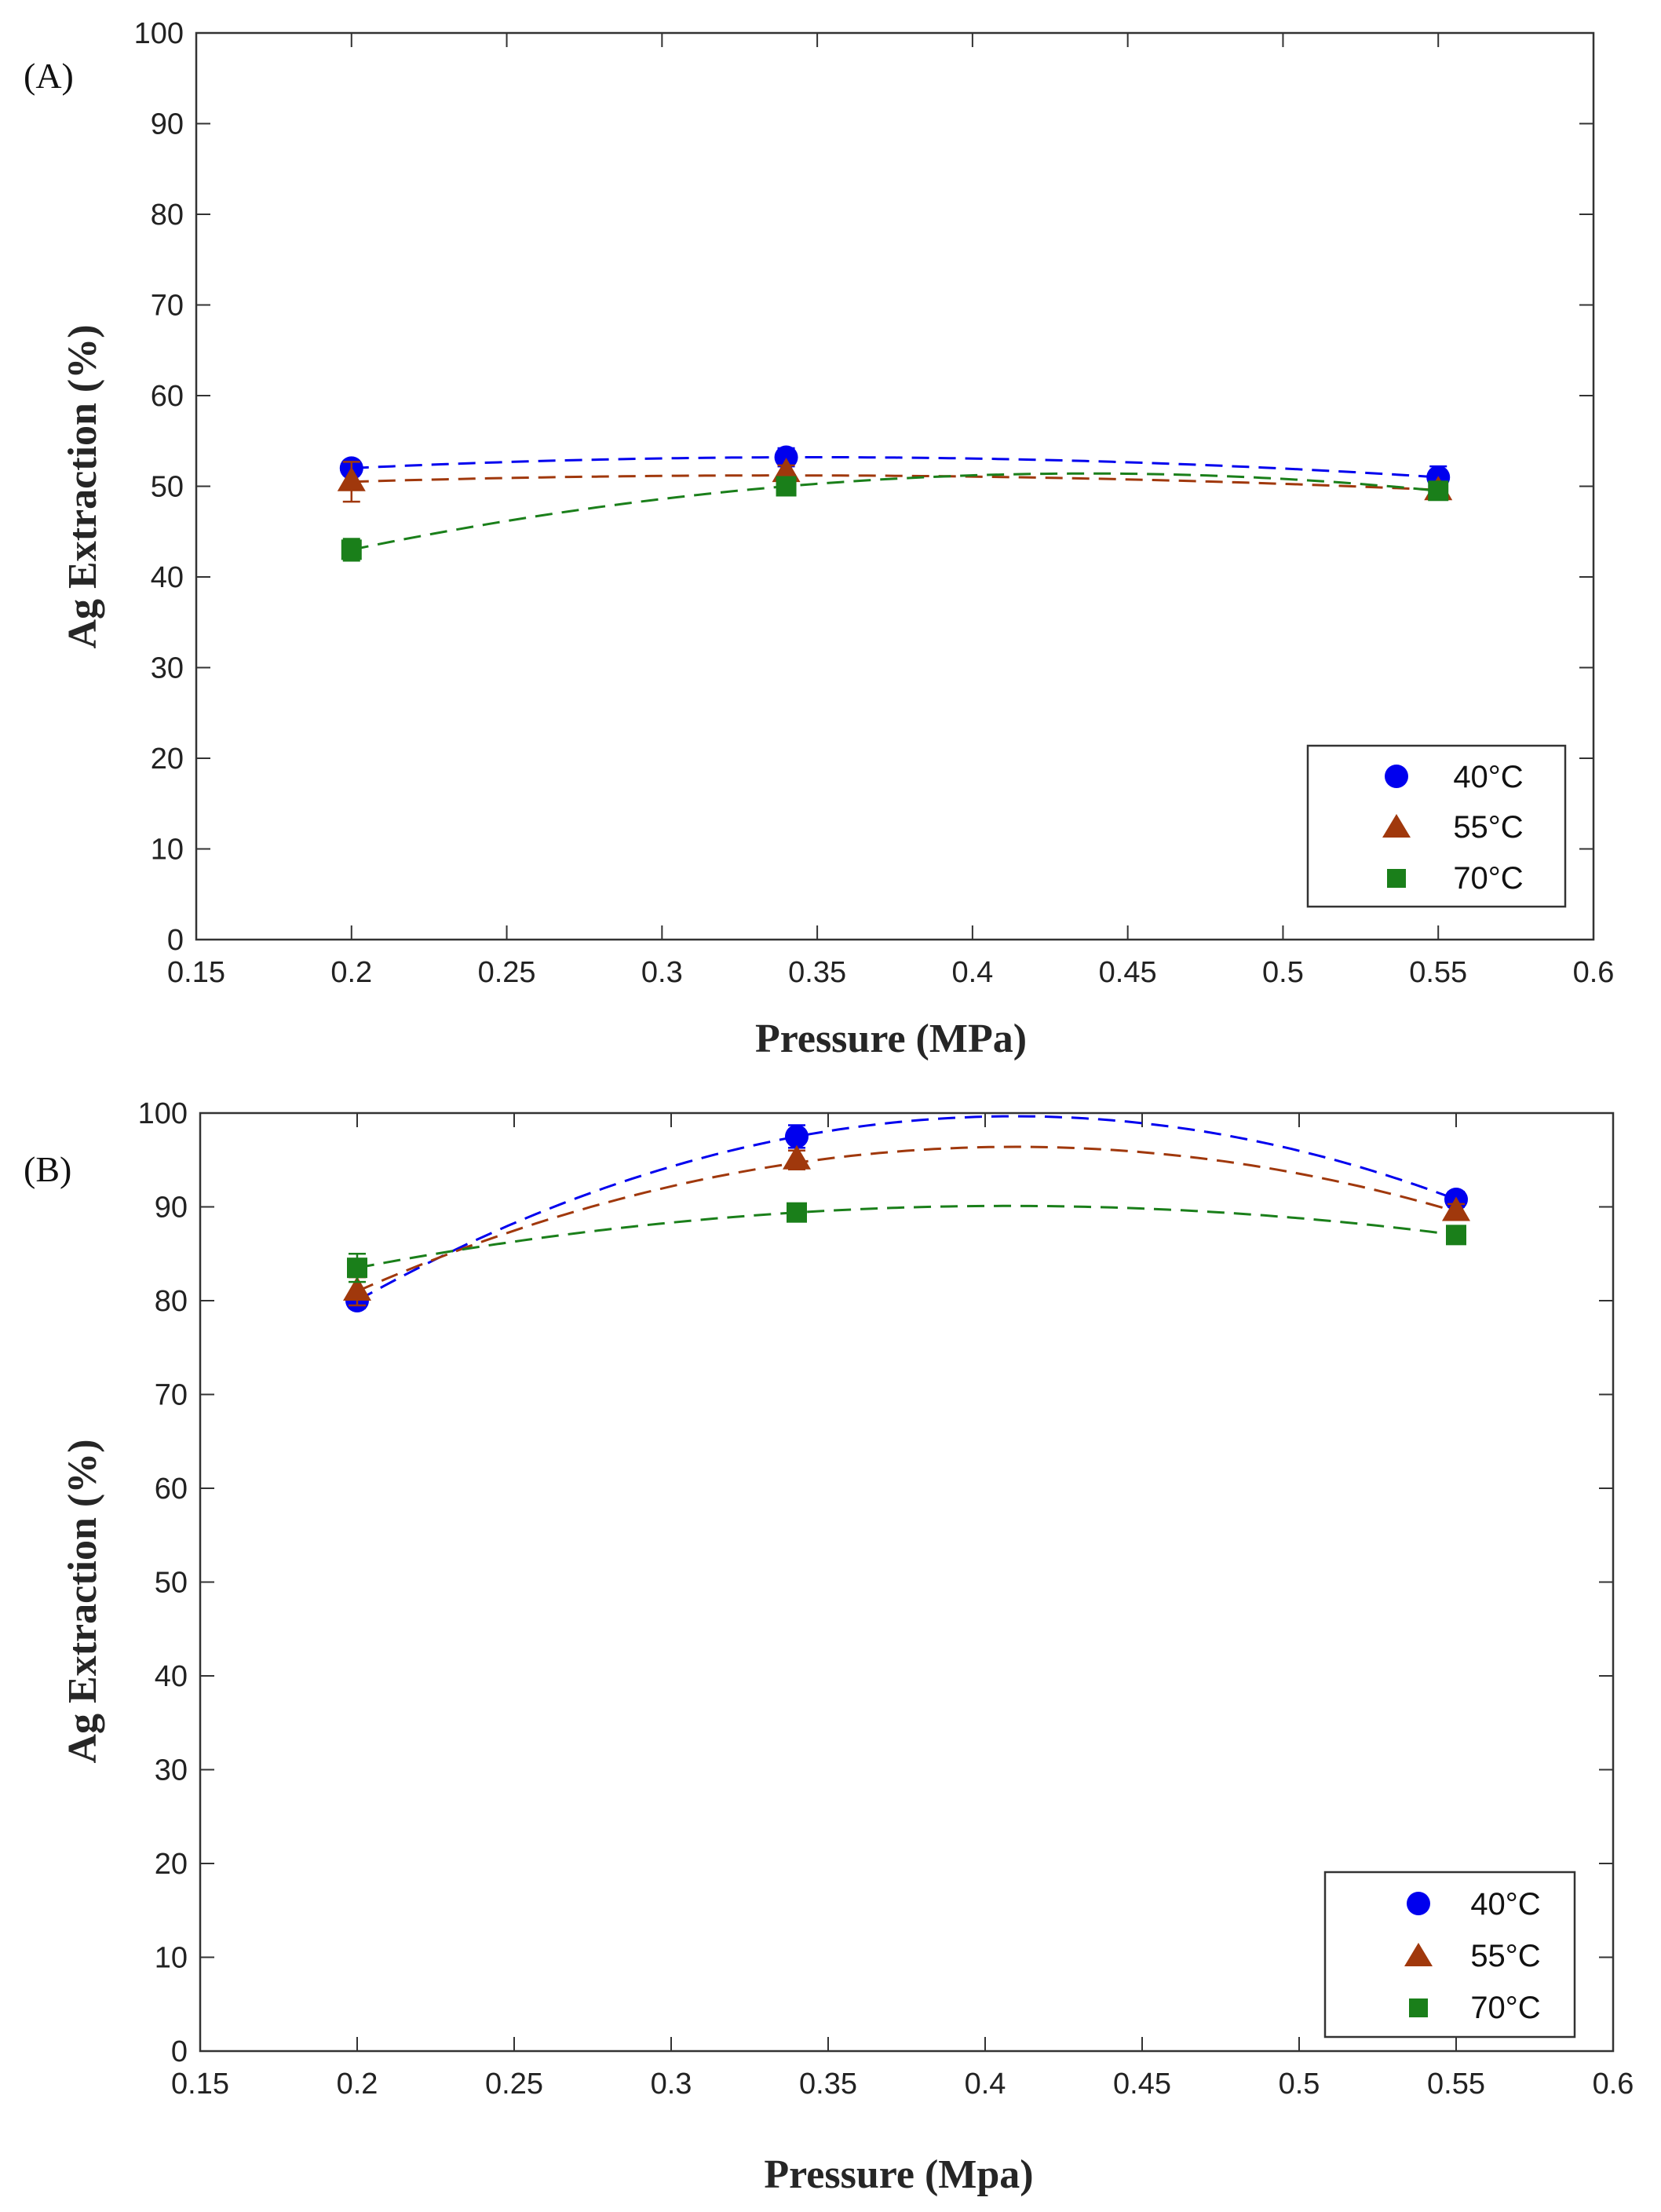 The width and height of the screenshot is (1661, 2212). Describe the element at coordinates (1418, 1904) in the screenshot. I see `legend-marker-40c-b` at that location.